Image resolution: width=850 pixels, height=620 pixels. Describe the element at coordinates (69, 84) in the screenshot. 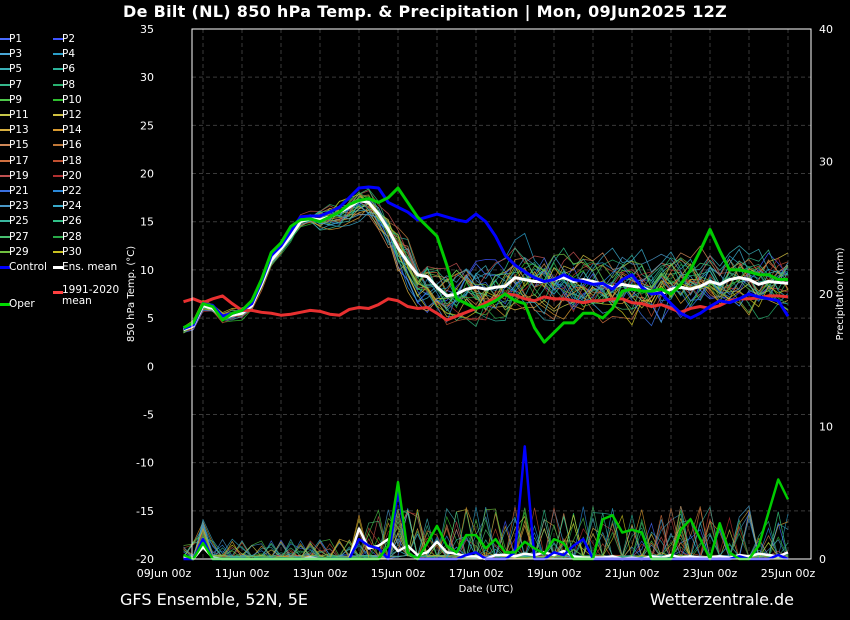

I see `legend-label: P8` at that location.